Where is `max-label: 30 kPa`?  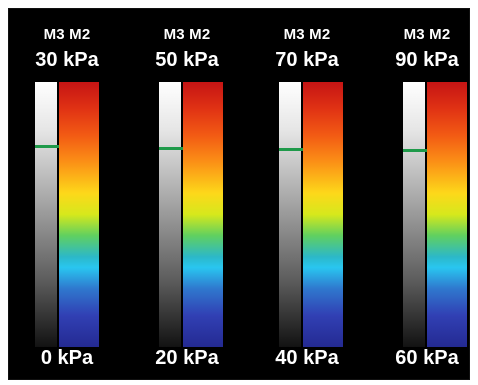
max-label: 30 kPa is located at coordinates (67, 60).